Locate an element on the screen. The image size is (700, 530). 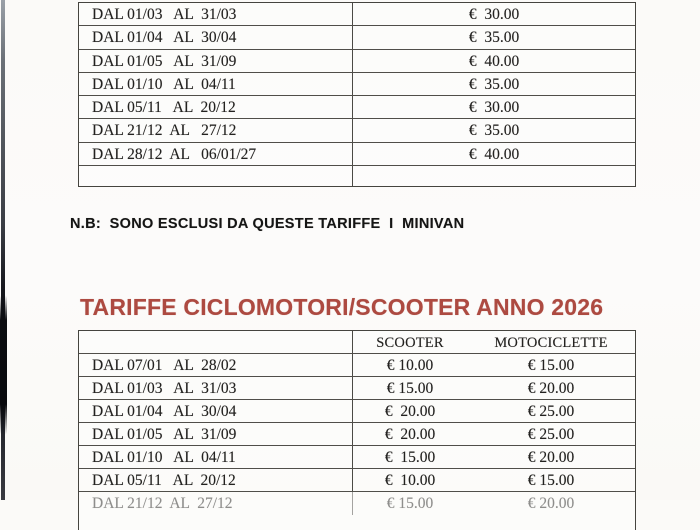
cell-period: DAL 07/01 AL 28/02 is located at coordinates (216, 365).